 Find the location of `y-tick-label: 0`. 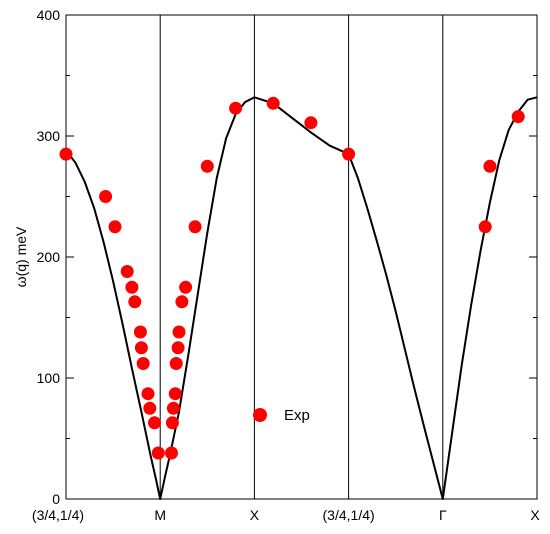

y-tick-label: 0 is located at coordinates (56, 499).